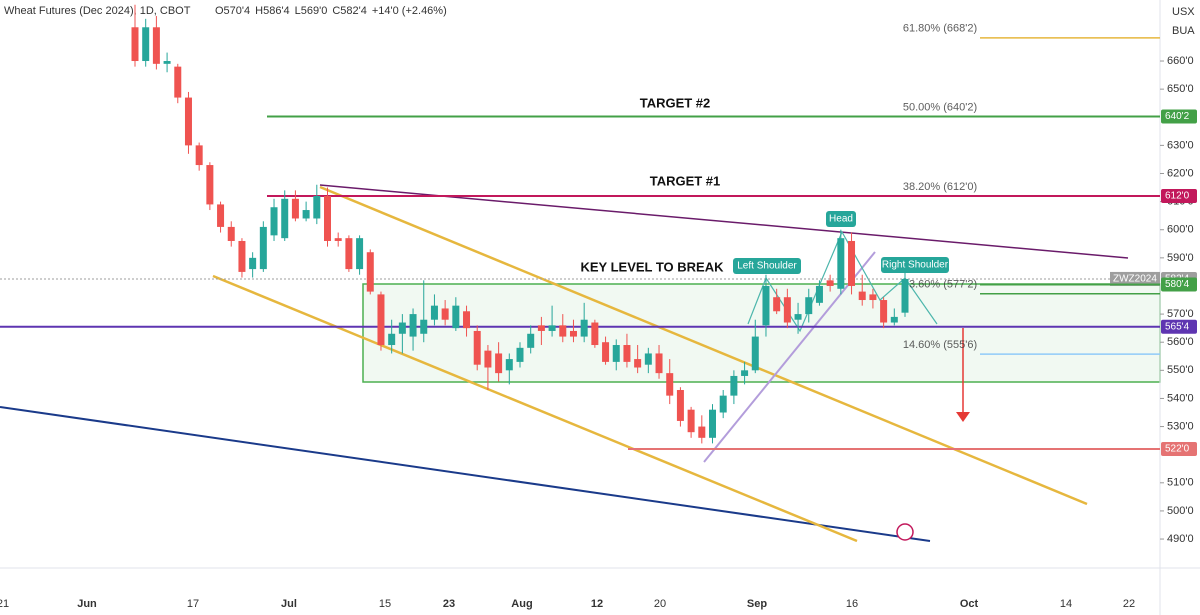  Describe the element at coordinates (272, 11) in the screenshot. I see `ohlc-label: H586'4` at that location.